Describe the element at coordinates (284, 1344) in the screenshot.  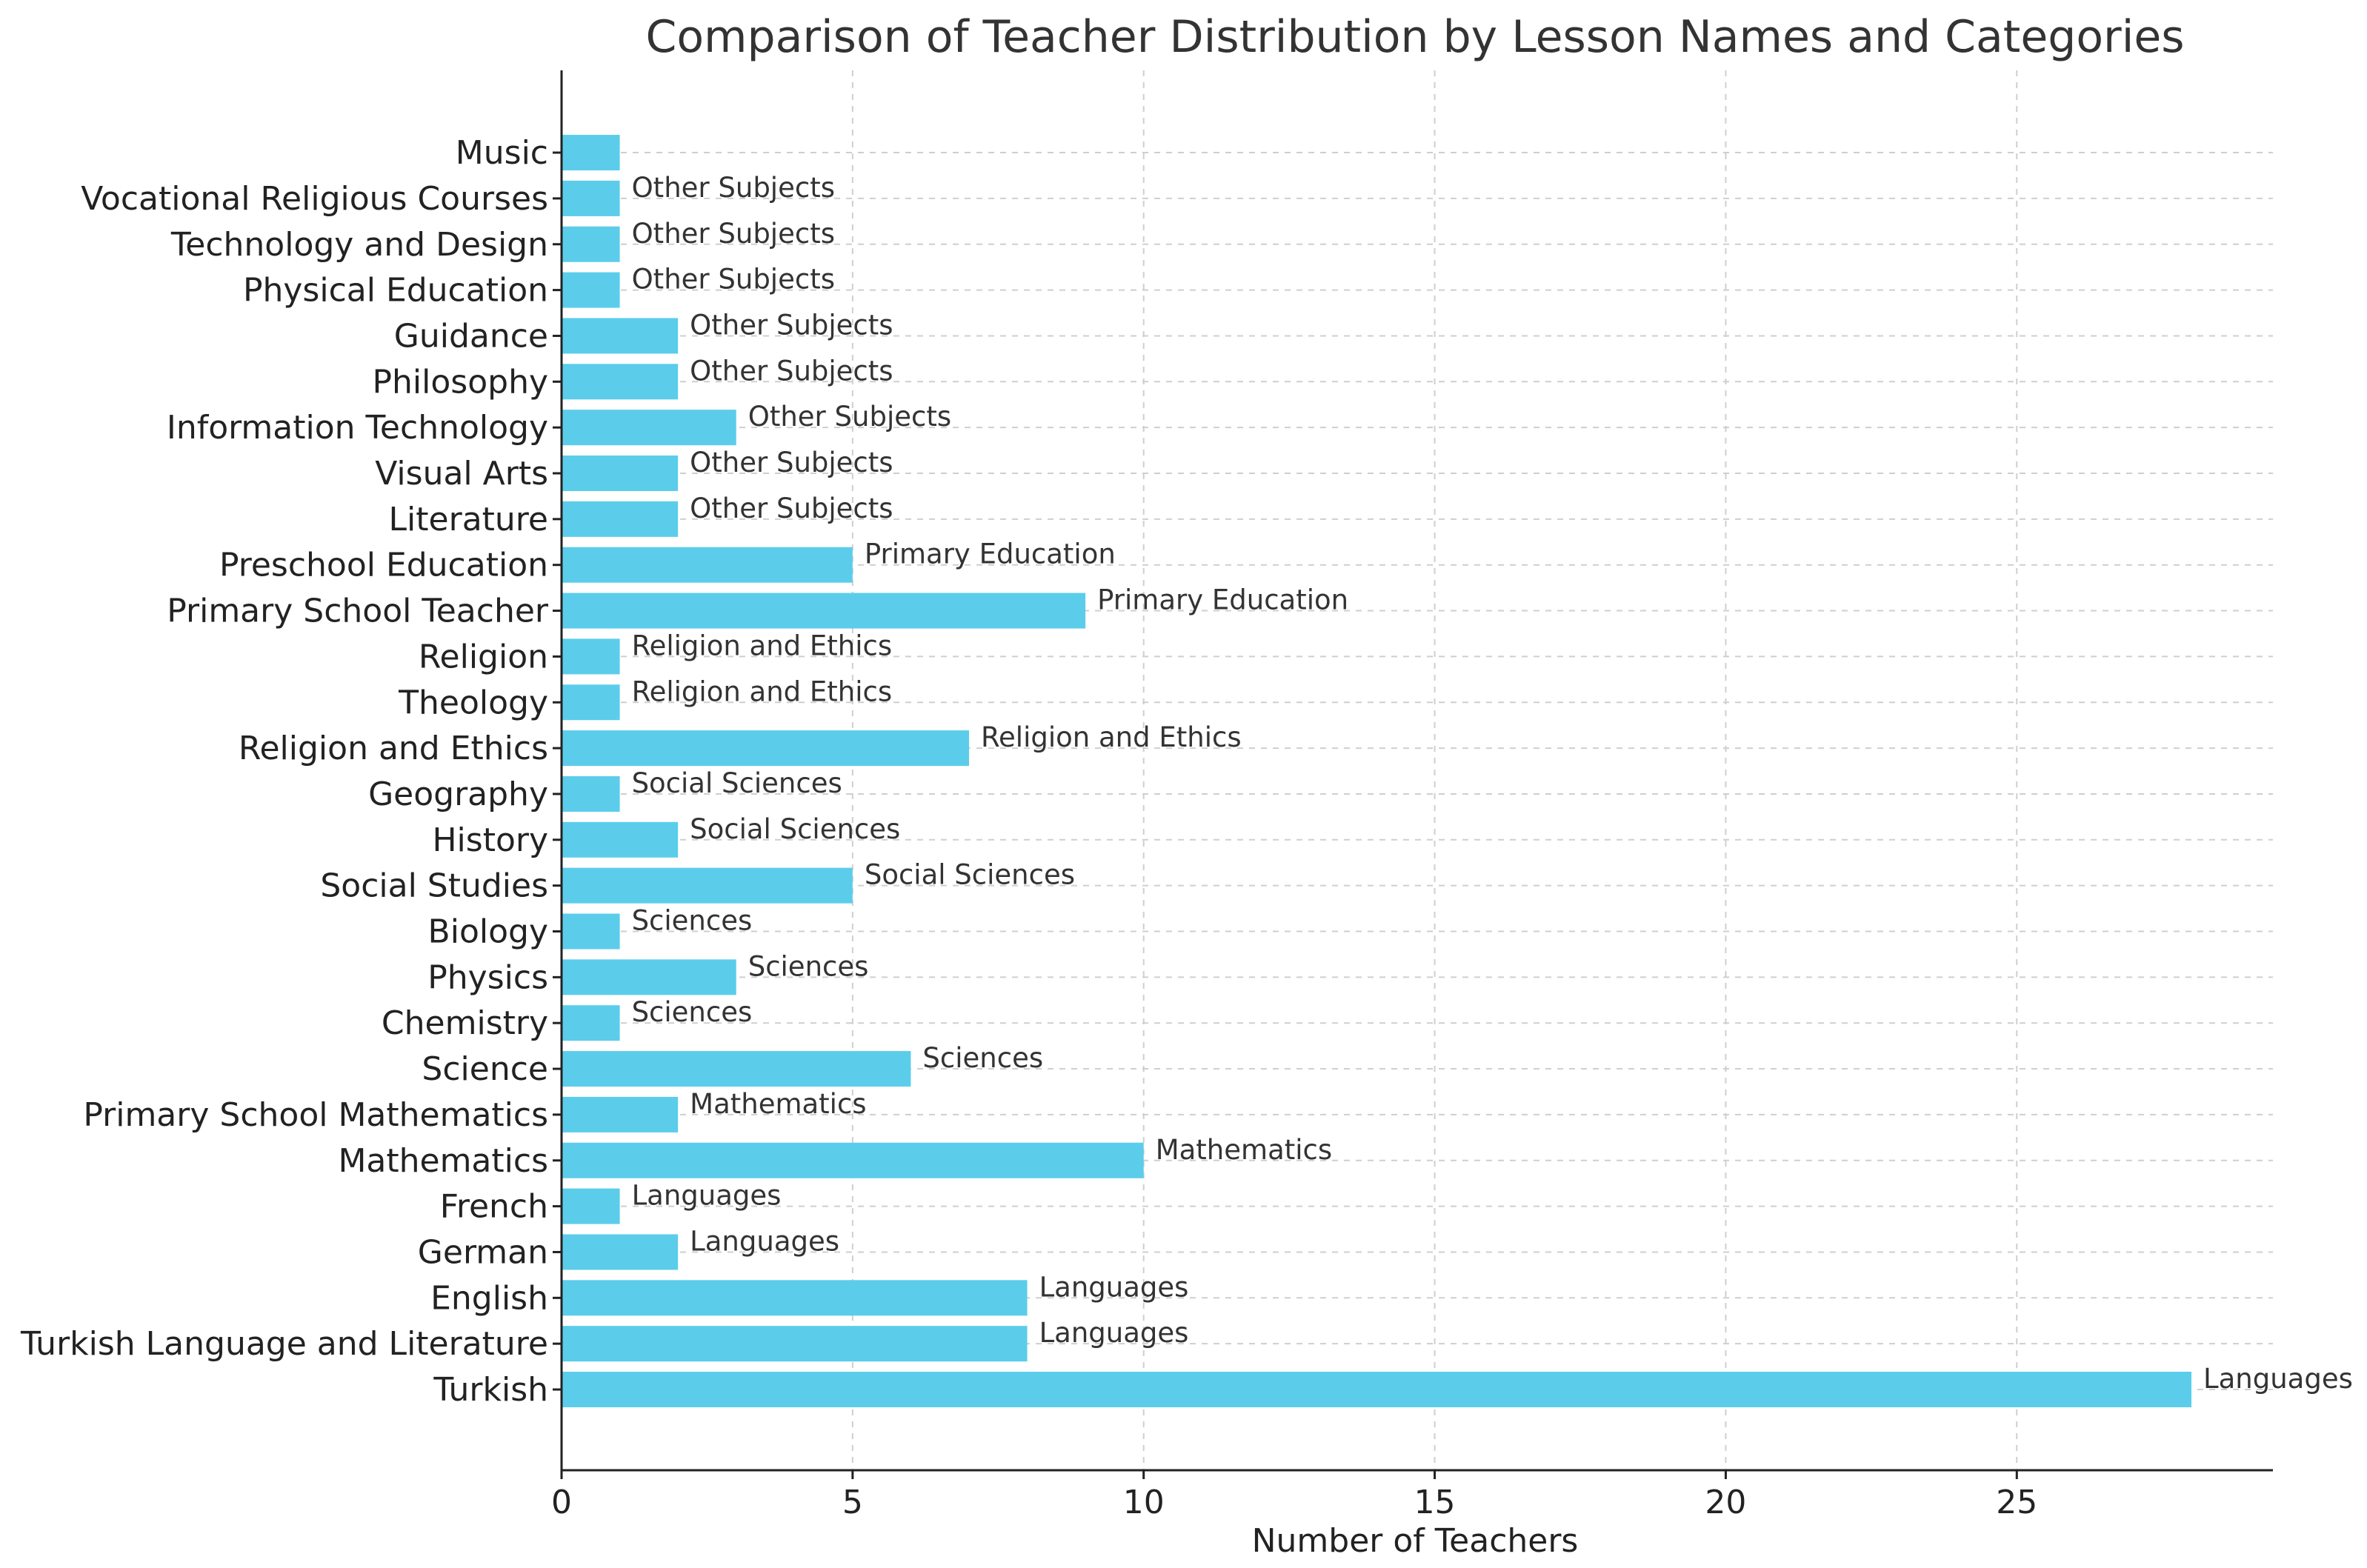
I see `y-tick-label: Turkish Language and Literature` at that location.